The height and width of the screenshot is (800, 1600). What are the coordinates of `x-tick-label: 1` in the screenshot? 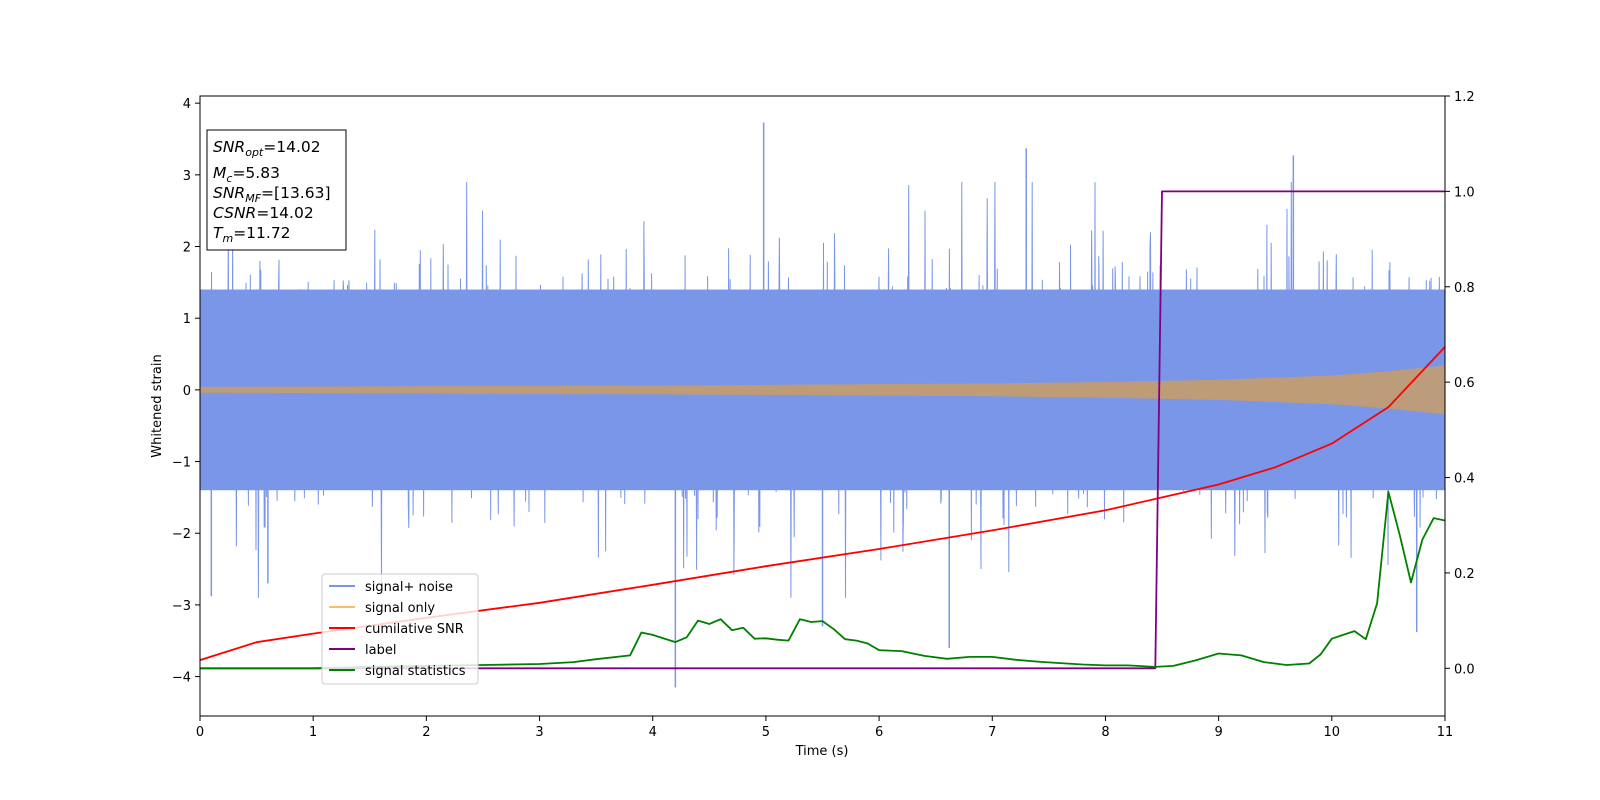 It's located at (313, 732).